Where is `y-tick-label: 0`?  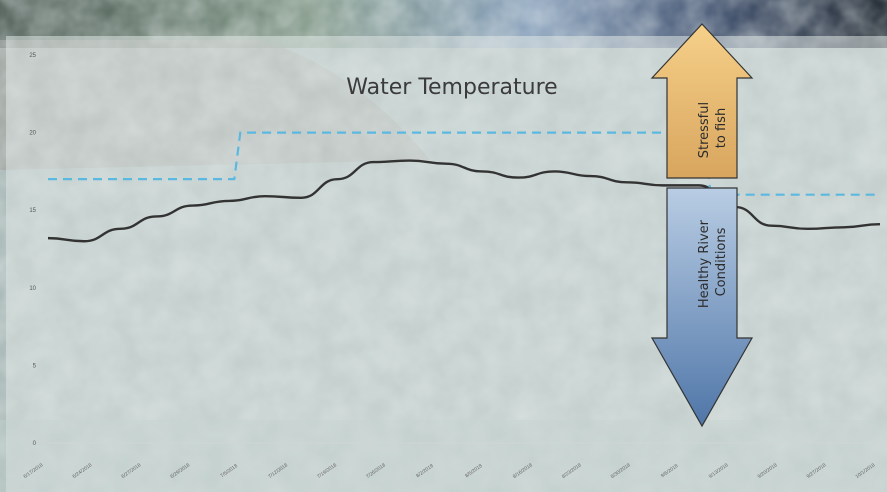 y-tick-label: 0 is located at coordinates (35, 444).